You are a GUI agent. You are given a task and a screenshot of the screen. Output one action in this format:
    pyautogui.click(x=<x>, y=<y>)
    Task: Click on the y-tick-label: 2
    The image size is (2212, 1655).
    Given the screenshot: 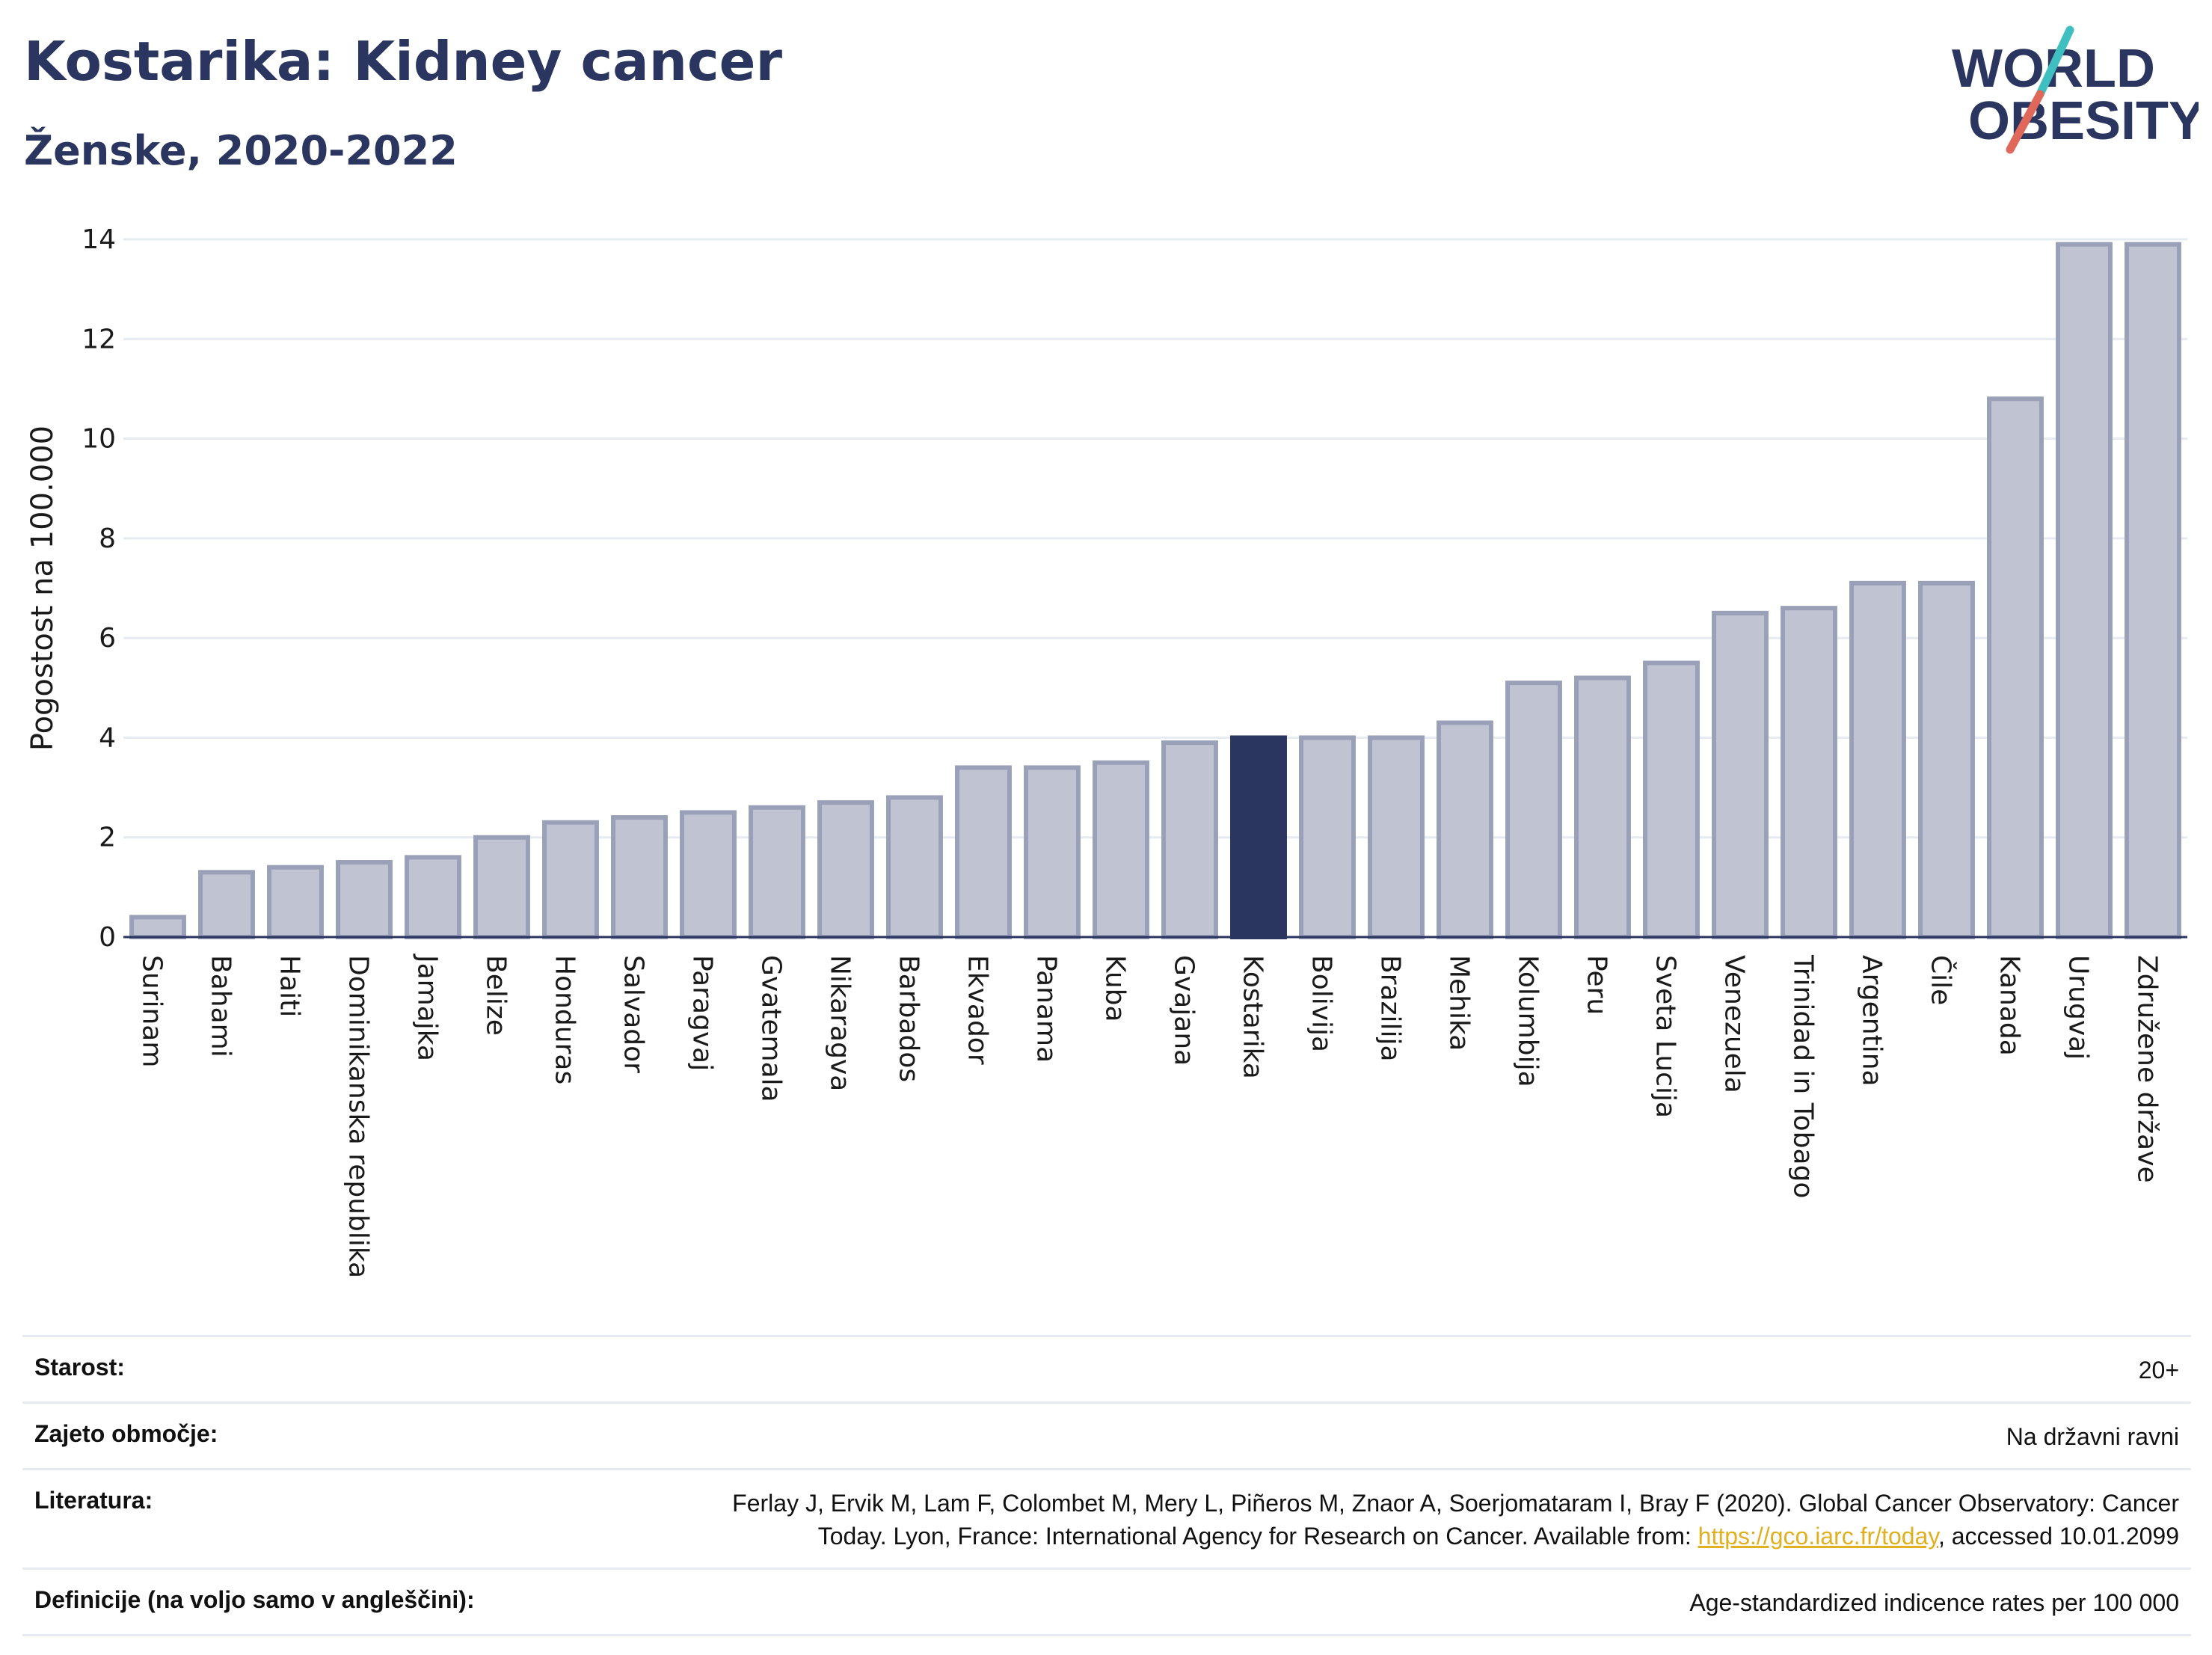 What is the action you would take?
    pyautogui.click(x=107, y=838)
    